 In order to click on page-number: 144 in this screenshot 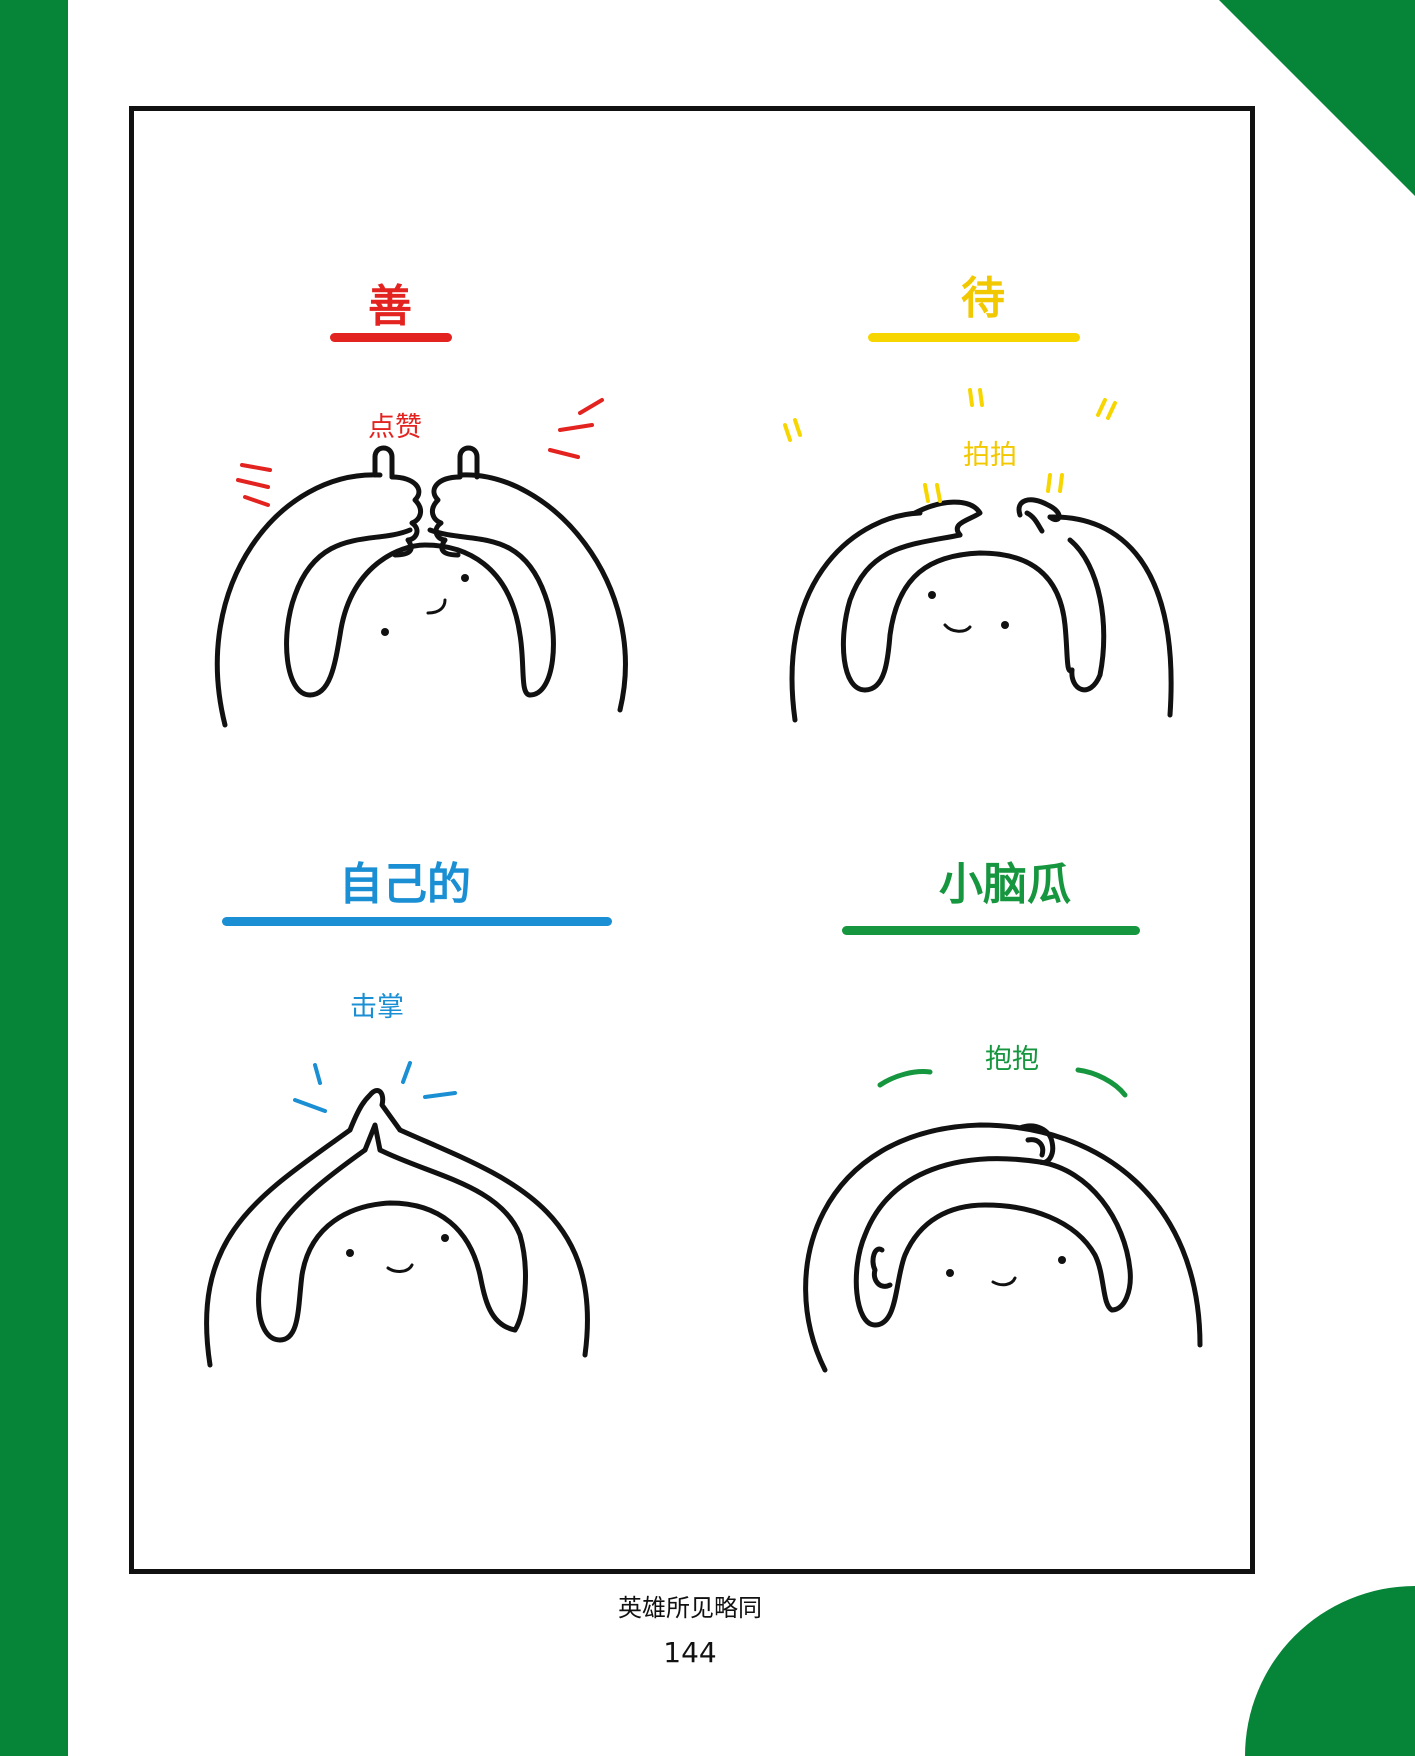, I will do `click(690, 1652)`.